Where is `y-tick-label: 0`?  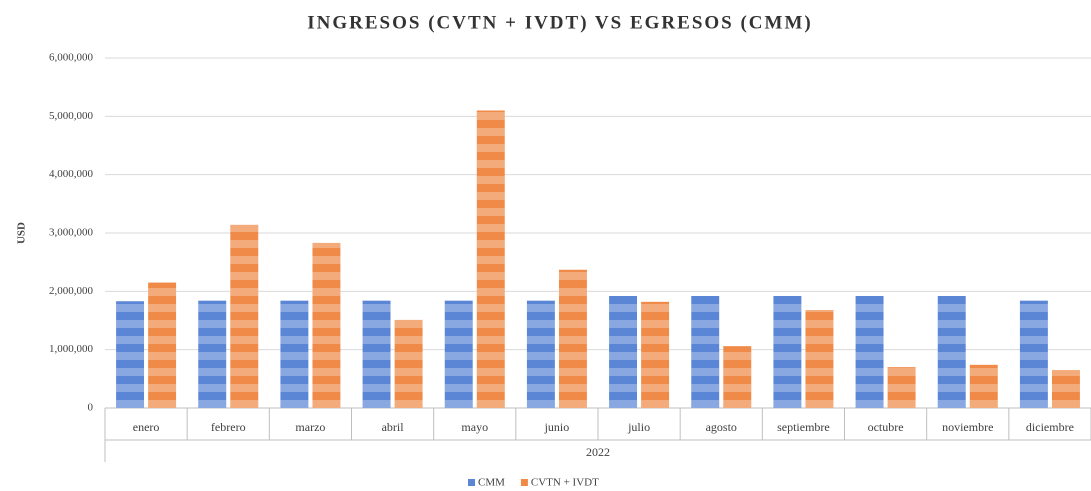 y-tick-label: 0 is located at coordinates (91, 408).